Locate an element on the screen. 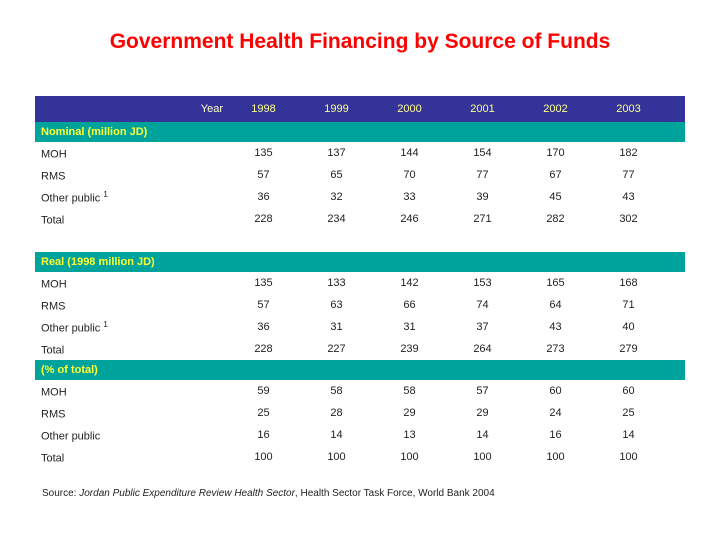 The width and height of the screenshot is (720, 540). value-cell: 58 is located at coordinates (409, 391).